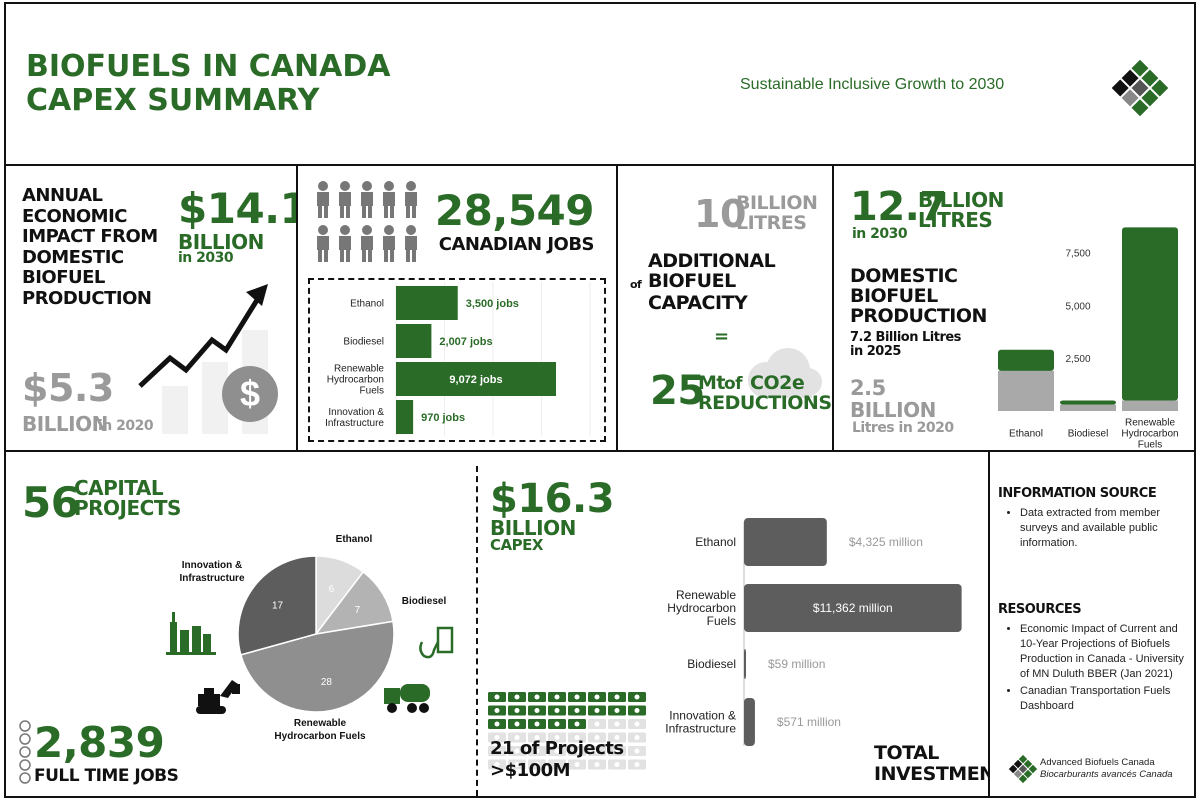 Image resolution: width=1200 pixels, height=800 pixels. What do you see at coordinates (1077, 306) in the screenshot?
I see `production-ytick-label: 5,000` at bounding box center [1077, 306].